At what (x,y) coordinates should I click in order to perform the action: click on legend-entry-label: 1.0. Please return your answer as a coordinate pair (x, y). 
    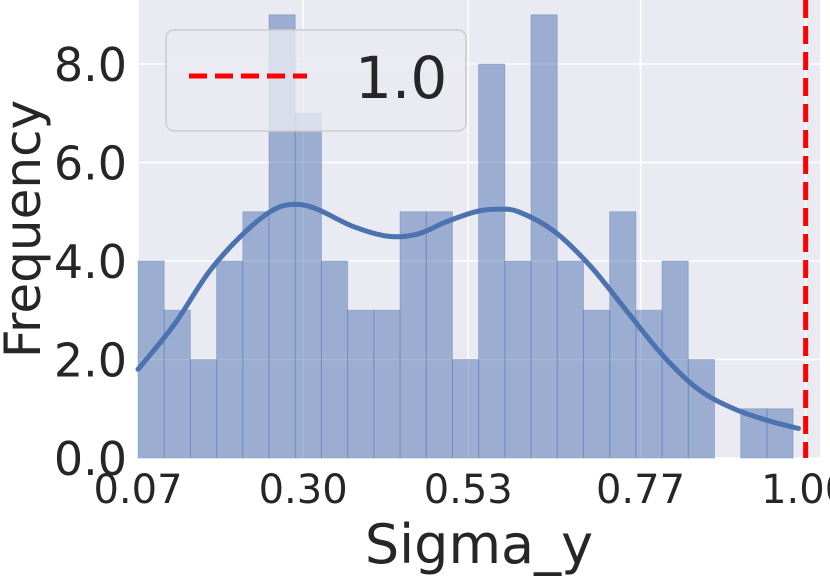
    Looking at the image, I should click on (401, 78).